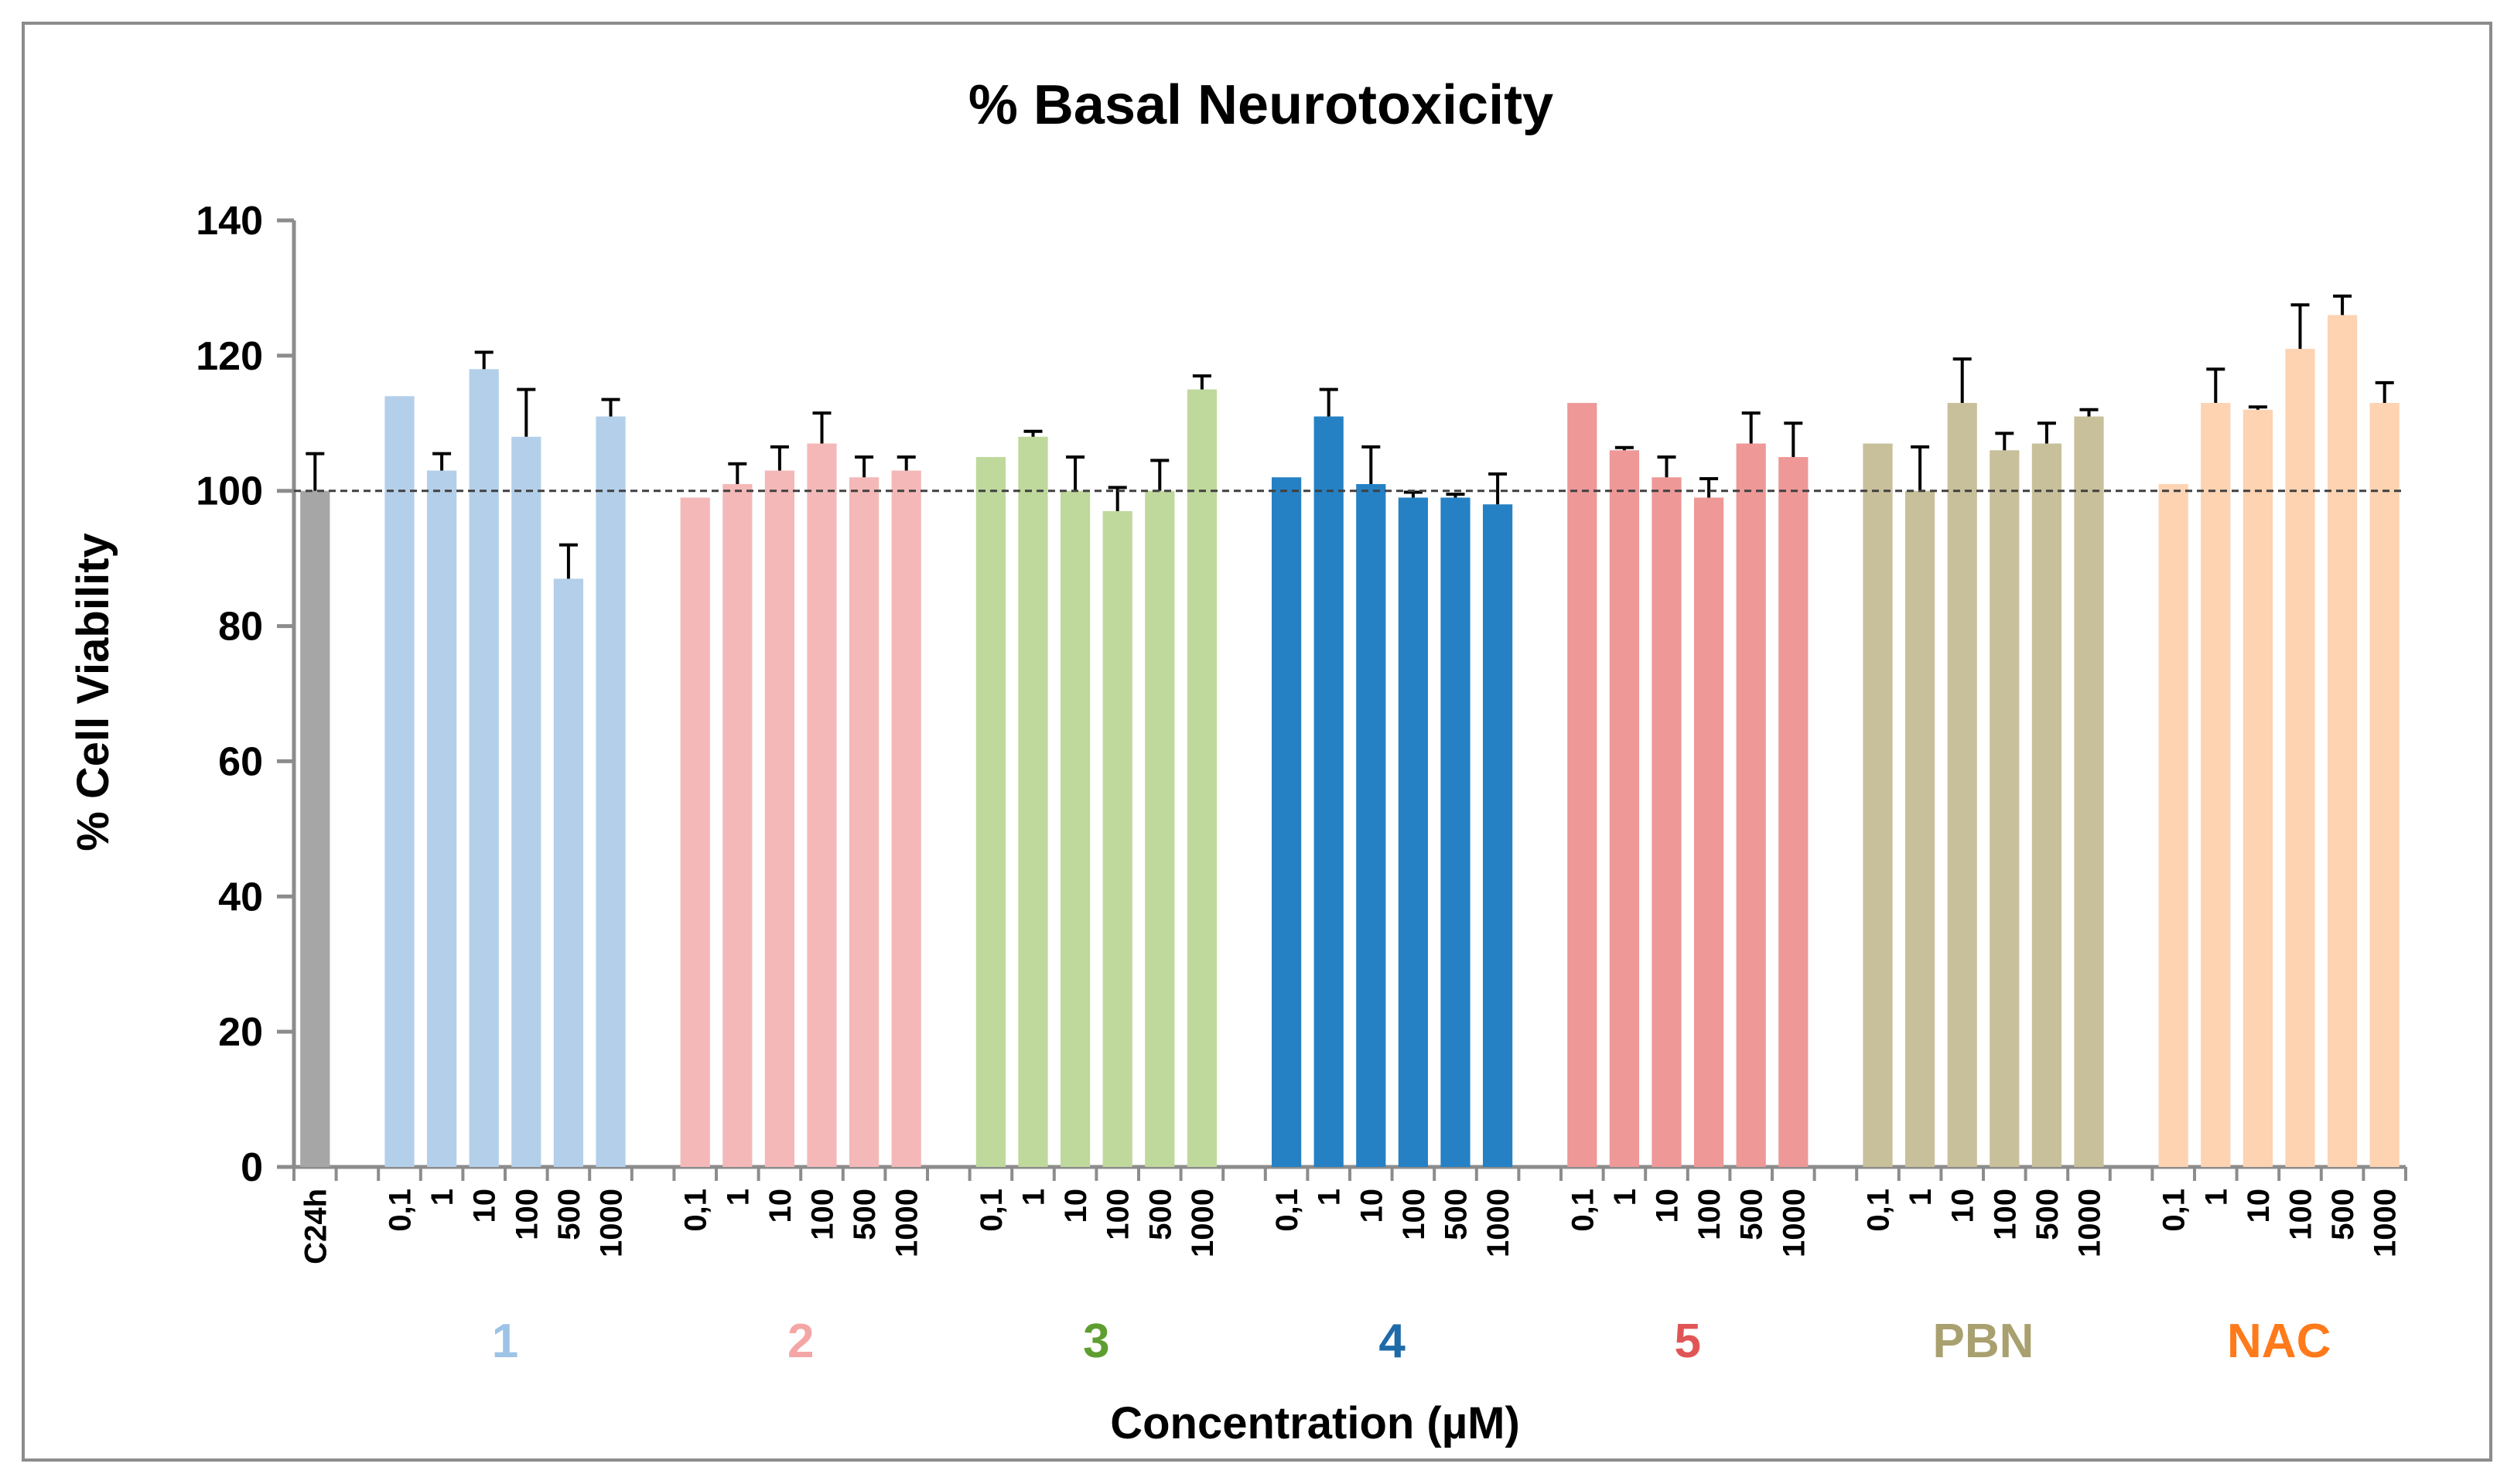 Image resolution: width=2514 pixels, height=1484 pixels. Describe the element at coordinates (2279, 1341) in the screenshot. I see `group-label: NAC` at that location.